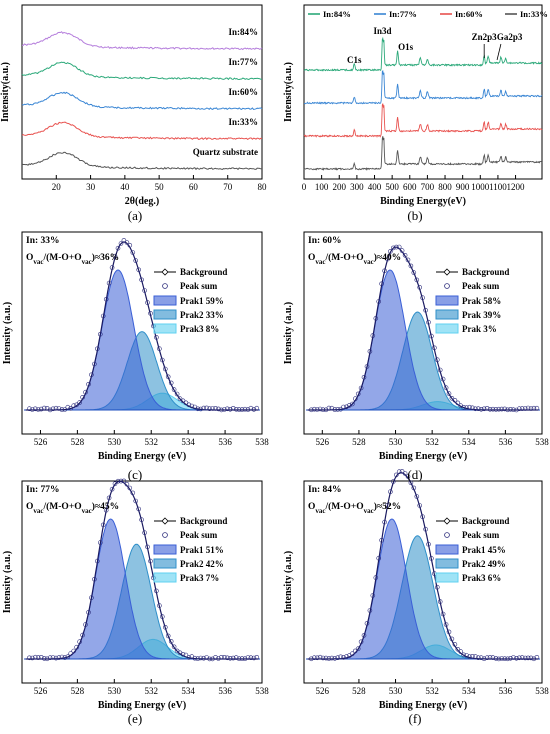 The width and height of the screenshot is (550, 734). What do you see at coordinates (445, 187) in the screenshot?
I see `x-tick-label: 800` at bounding box center [445, 187].